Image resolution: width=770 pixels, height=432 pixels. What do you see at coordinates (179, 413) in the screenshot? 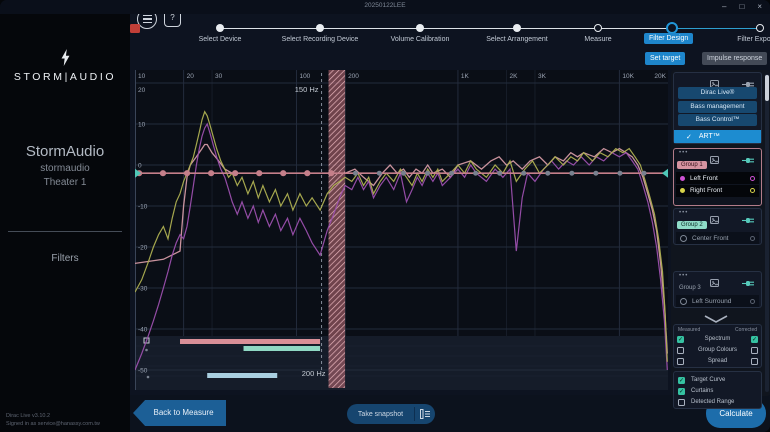
I see `back-to-measure-button: Back to Measure` at bounding box center [179, 413].